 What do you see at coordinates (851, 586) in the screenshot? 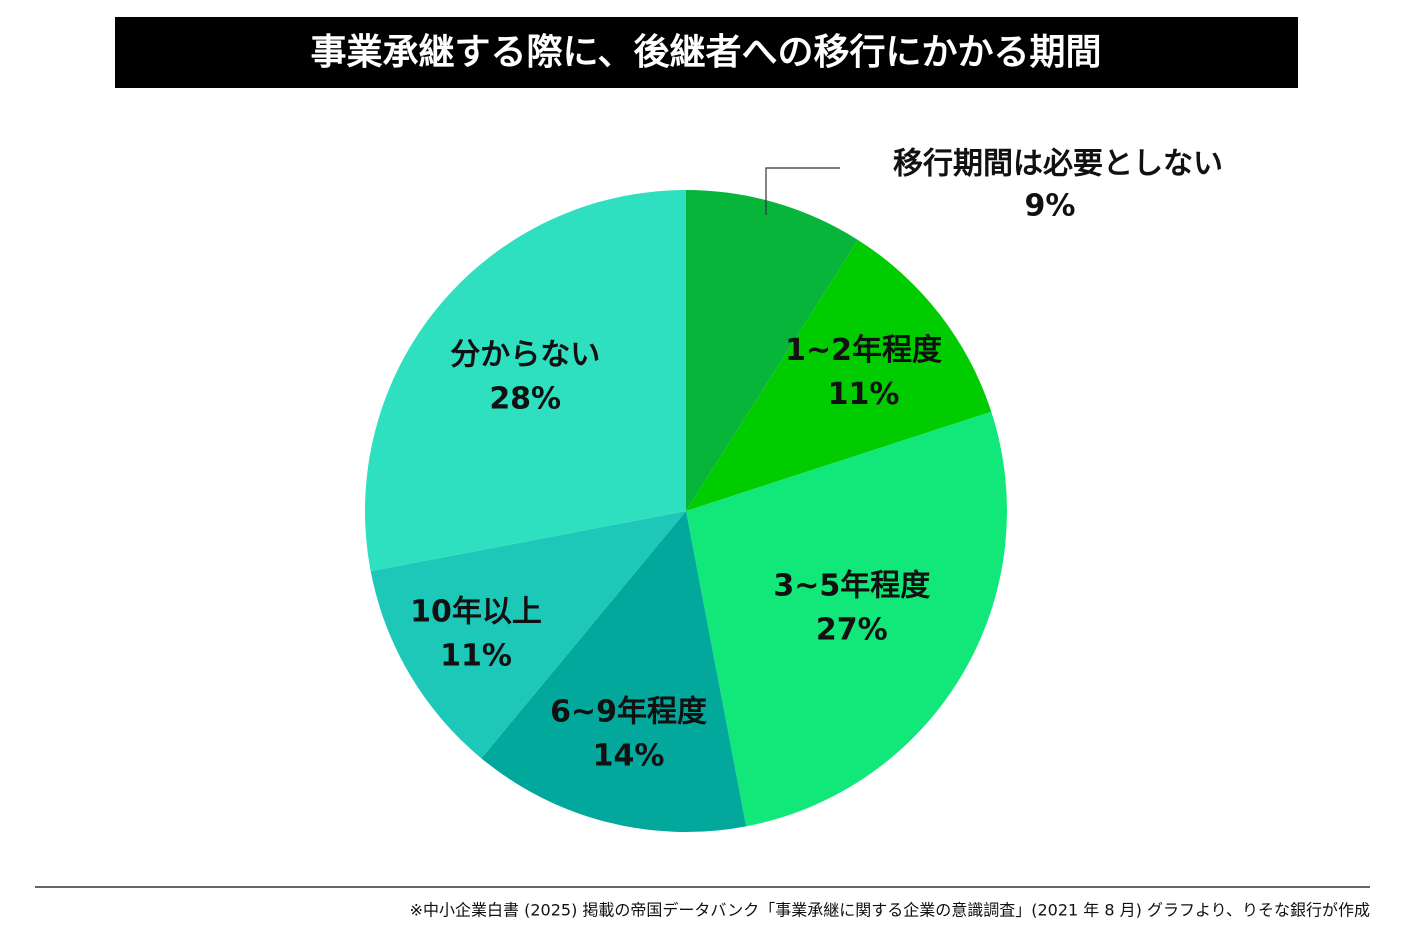
I see `slice-label: 3~5年程度` at bounding box center [851, 586].